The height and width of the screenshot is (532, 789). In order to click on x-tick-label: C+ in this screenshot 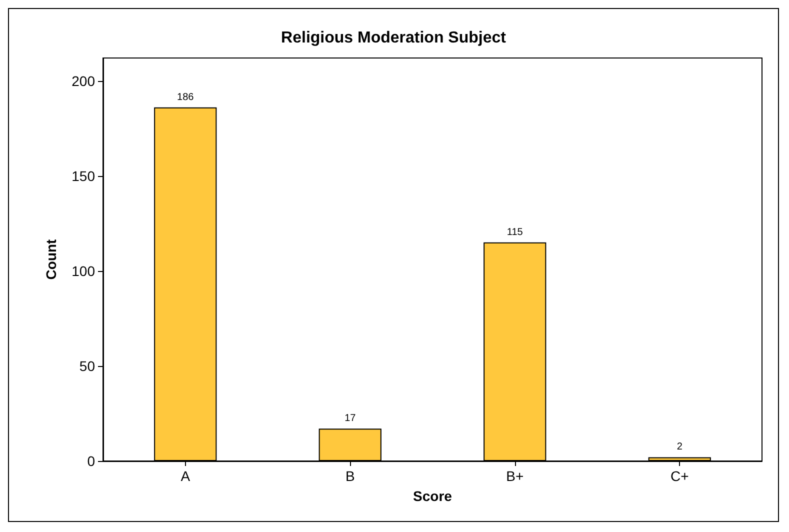, I will do `click(679, 476)`.